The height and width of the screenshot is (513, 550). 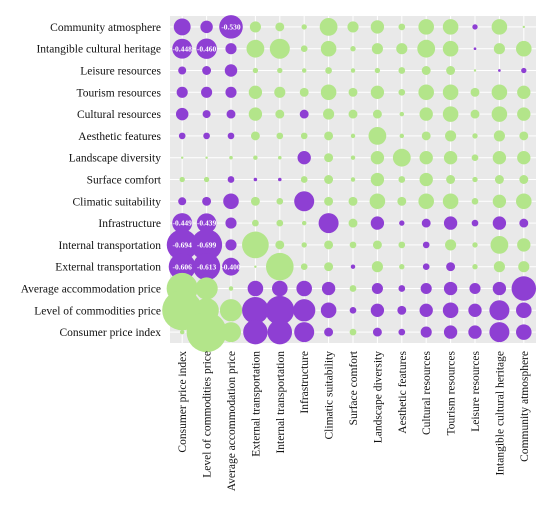 What do you see at coordinates (426, 48) in the screenshot?
I see `bubble-intangible-cultural-heritage-vs-cultural-resources` at bounding box center [426, 48].